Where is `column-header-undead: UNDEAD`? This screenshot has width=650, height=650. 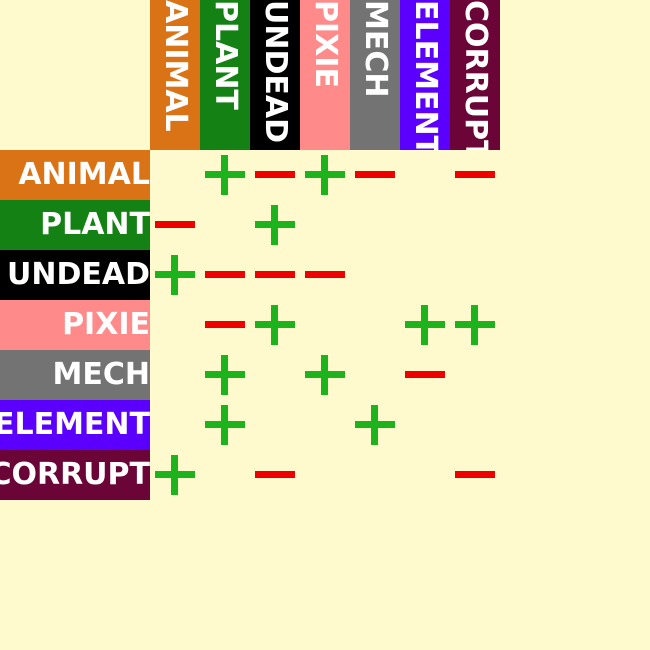 column-header-undead: UNDEAD is located at coordinates (275, 75).